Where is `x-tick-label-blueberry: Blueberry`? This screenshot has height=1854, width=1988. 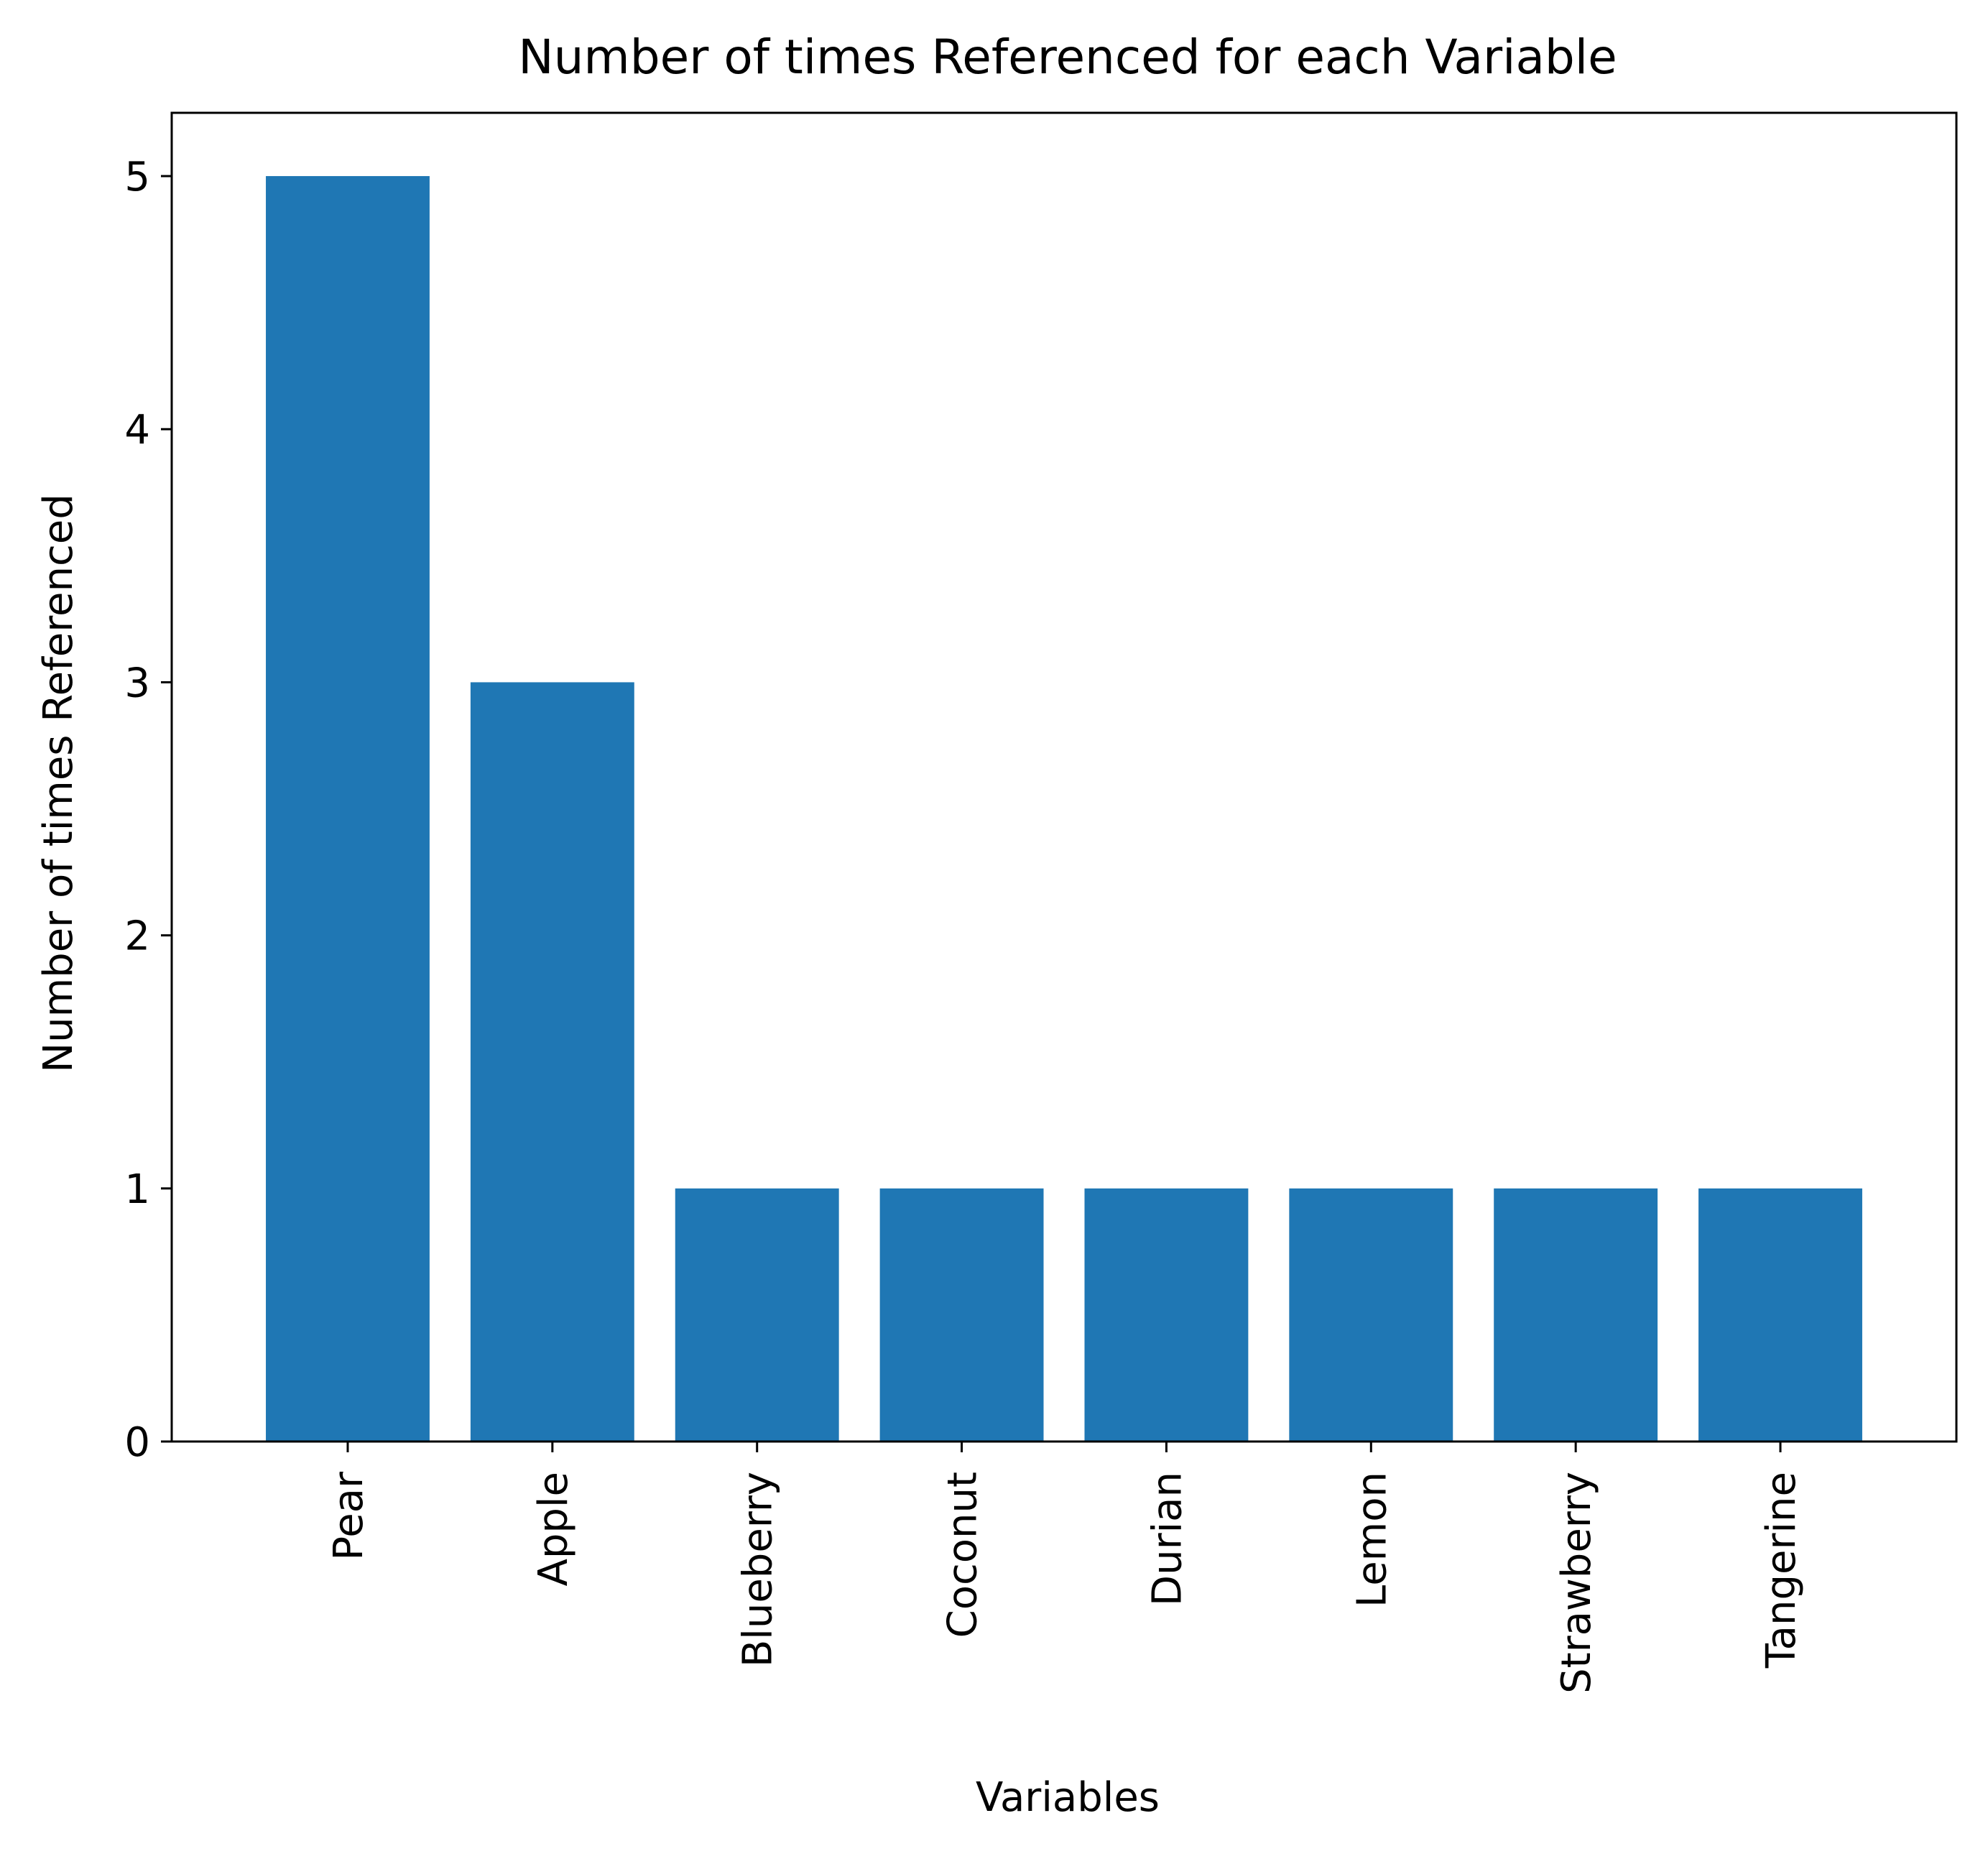
x-tick-label-blueberry: Blueberry is located at coordinates (759, 1569).